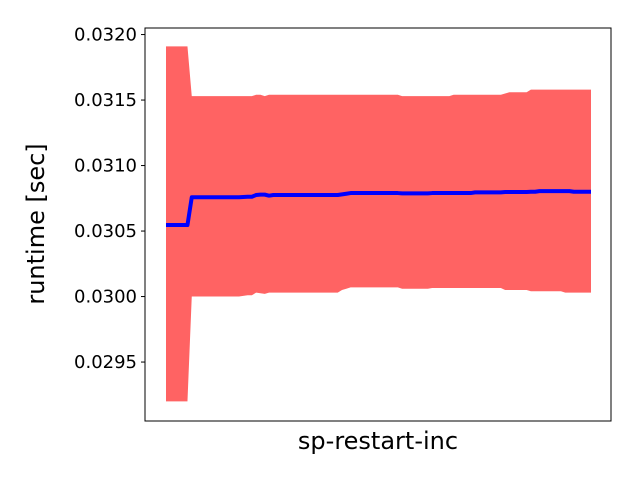  What do you see at coordinates (105, 362) in the screenshot?
I see `y-tick-label: 0.0295` at bounding box center [105, 362].